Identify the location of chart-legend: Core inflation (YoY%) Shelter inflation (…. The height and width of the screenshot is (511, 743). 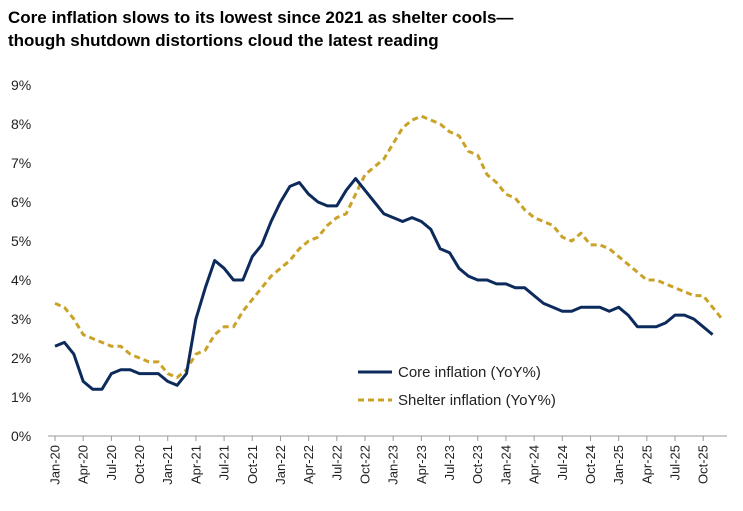
(457, 386).